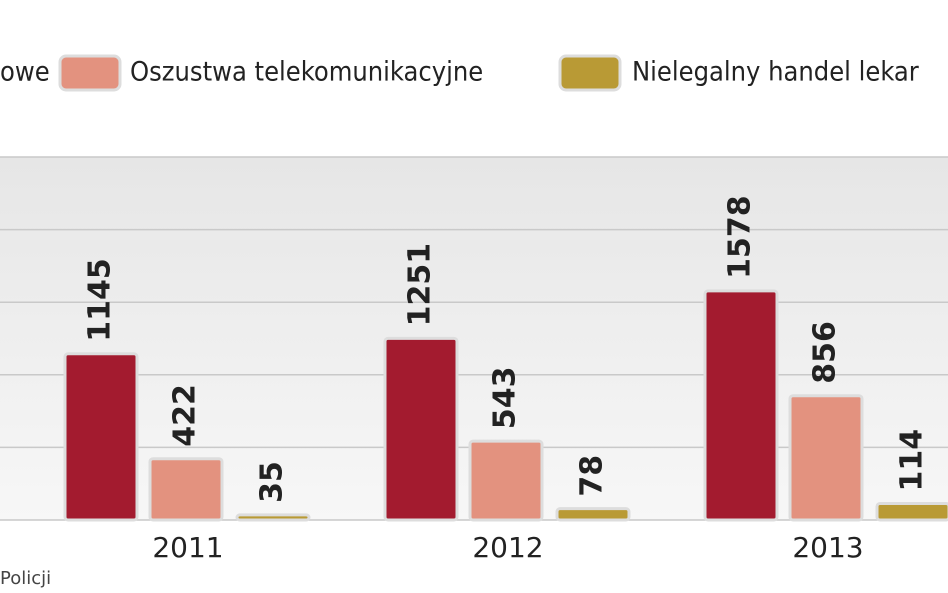 The image size is (948, 593). I want to click on legend-label: Nielegalny handel lekar, so click(775, 72).